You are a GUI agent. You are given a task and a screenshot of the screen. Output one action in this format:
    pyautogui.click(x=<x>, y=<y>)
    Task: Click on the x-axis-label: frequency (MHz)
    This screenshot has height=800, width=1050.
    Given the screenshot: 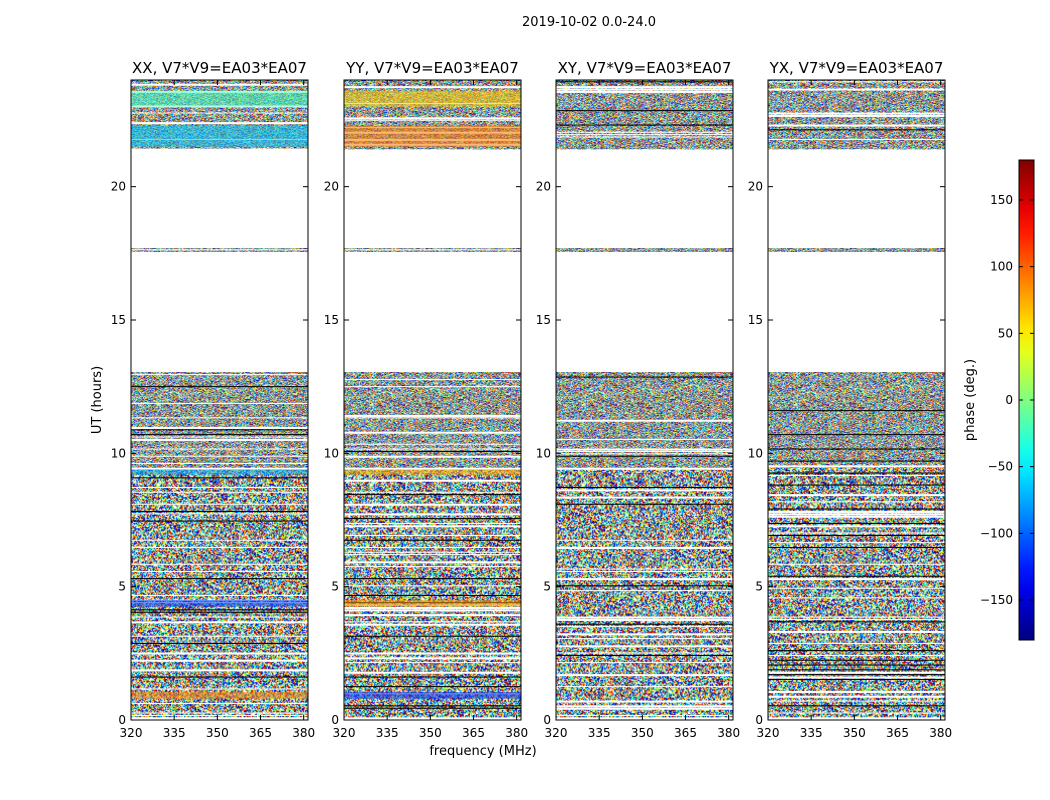 What is the action you would take?
    pyautogui.click(x=482, y=751)
    